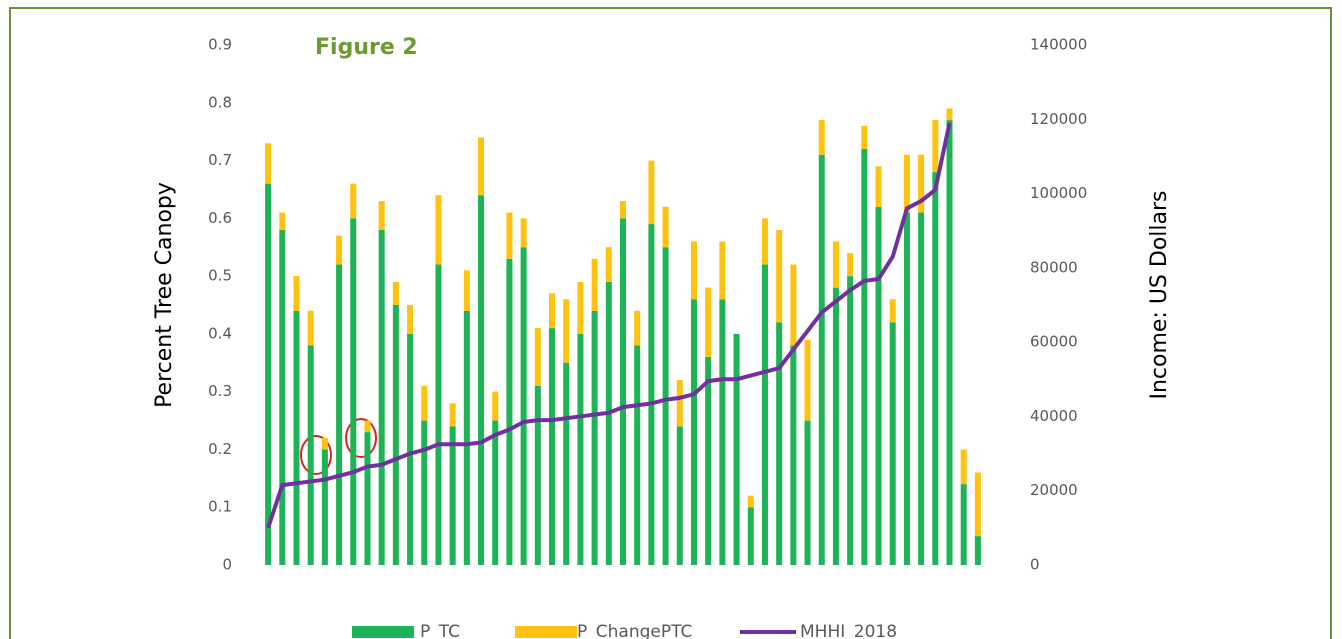 This screenshot has height=639, width=1342. What do you see at coordinates (220, 45) in the screenshot?
I see `y-tick-label: 0.9` at bounding box center [220, 45].